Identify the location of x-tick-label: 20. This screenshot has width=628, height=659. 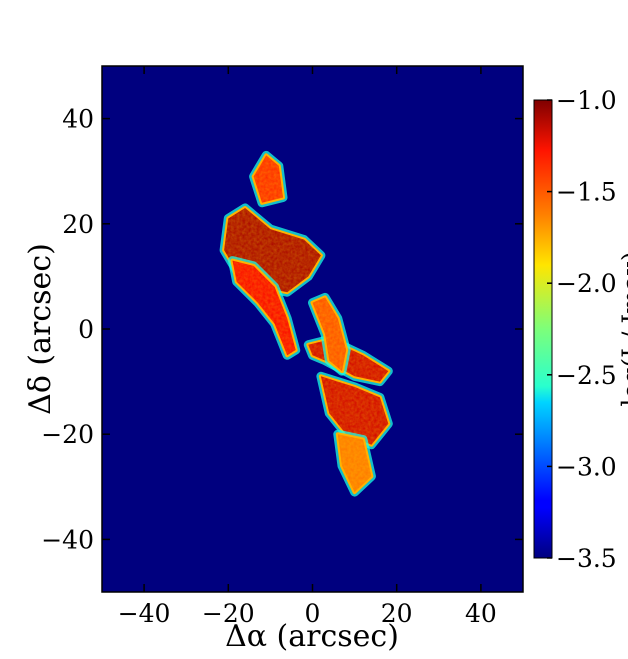
(397, 613).